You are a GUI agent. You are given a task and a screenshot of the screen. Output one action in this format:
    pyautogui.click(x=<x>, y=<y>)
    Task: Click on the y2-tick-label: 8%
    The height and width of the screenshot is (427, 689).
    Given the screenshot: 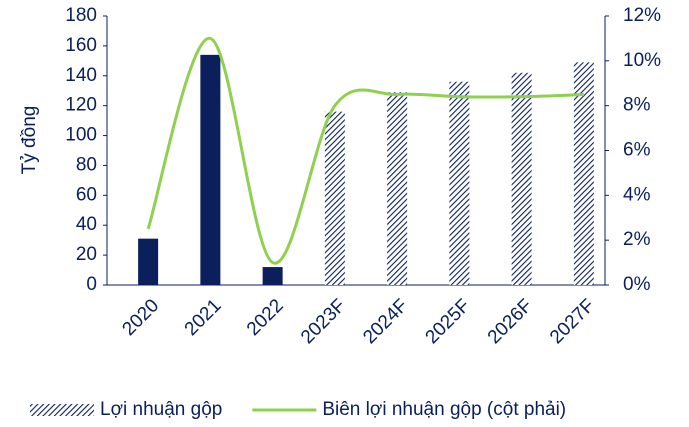 What is the action you would take?
    pyautogui.click(x=637, y=105)
    